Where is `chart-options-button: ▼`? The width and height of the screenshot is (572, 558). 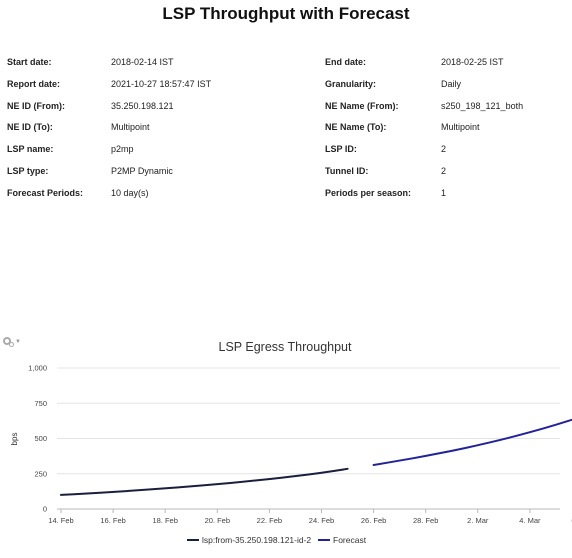
chart-options-button: ▼ is located at coordinates (12, 342).